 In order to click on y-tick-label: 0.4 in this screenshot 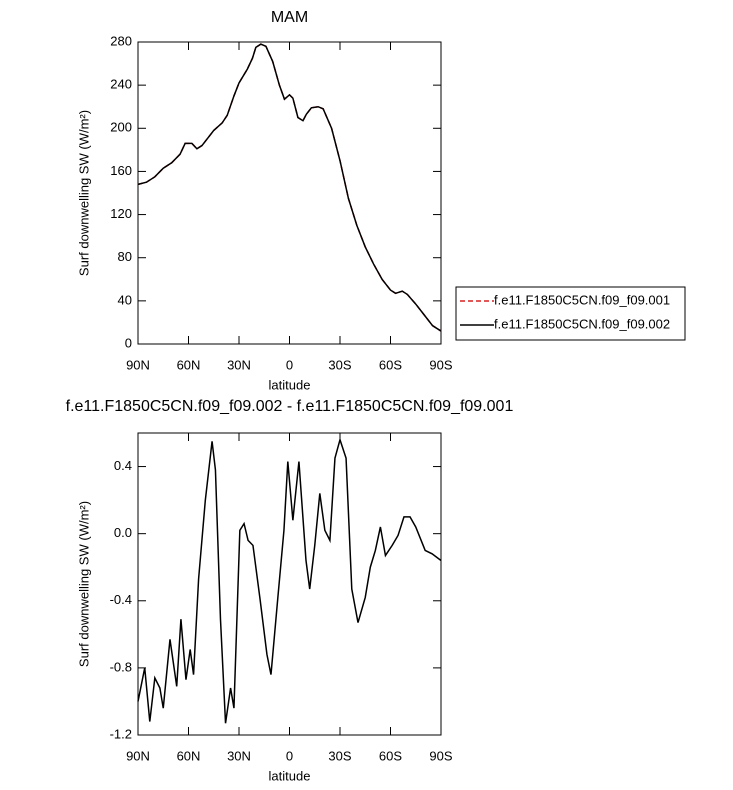, I will do `click(123, 465)`.